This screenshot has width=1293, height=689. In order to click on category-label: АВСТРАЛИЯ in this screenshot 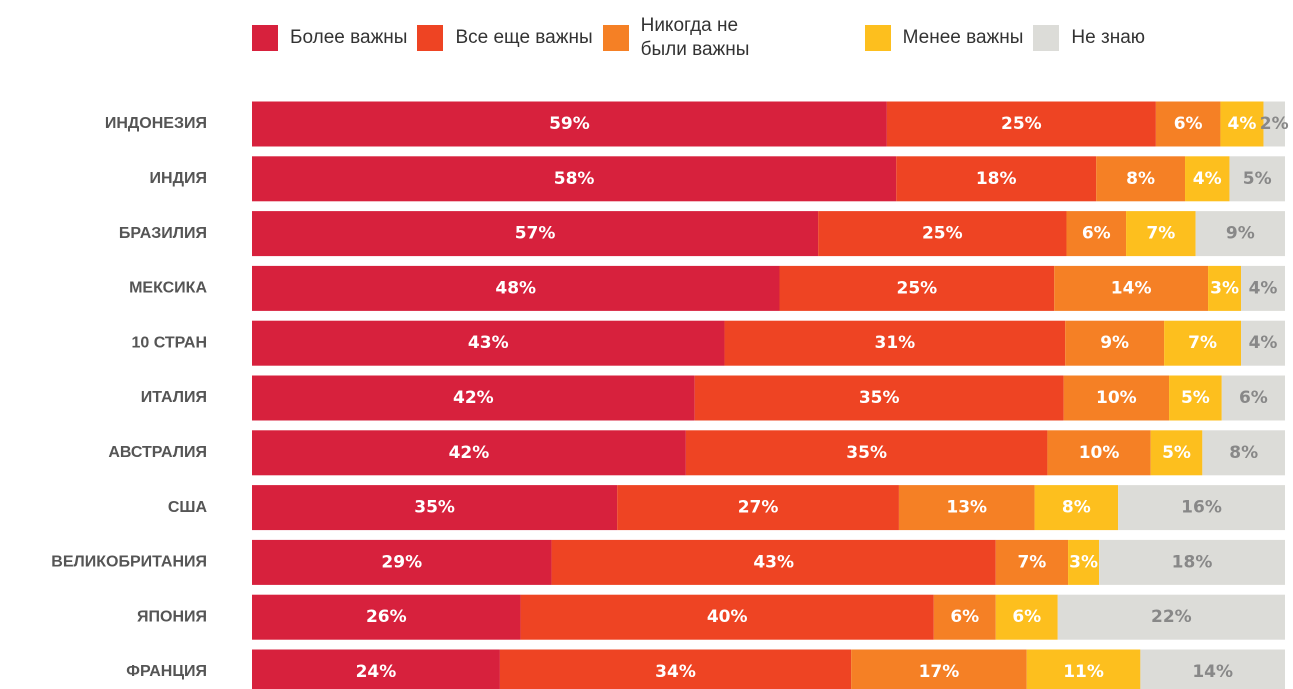, I will do `click(157, 452)`.